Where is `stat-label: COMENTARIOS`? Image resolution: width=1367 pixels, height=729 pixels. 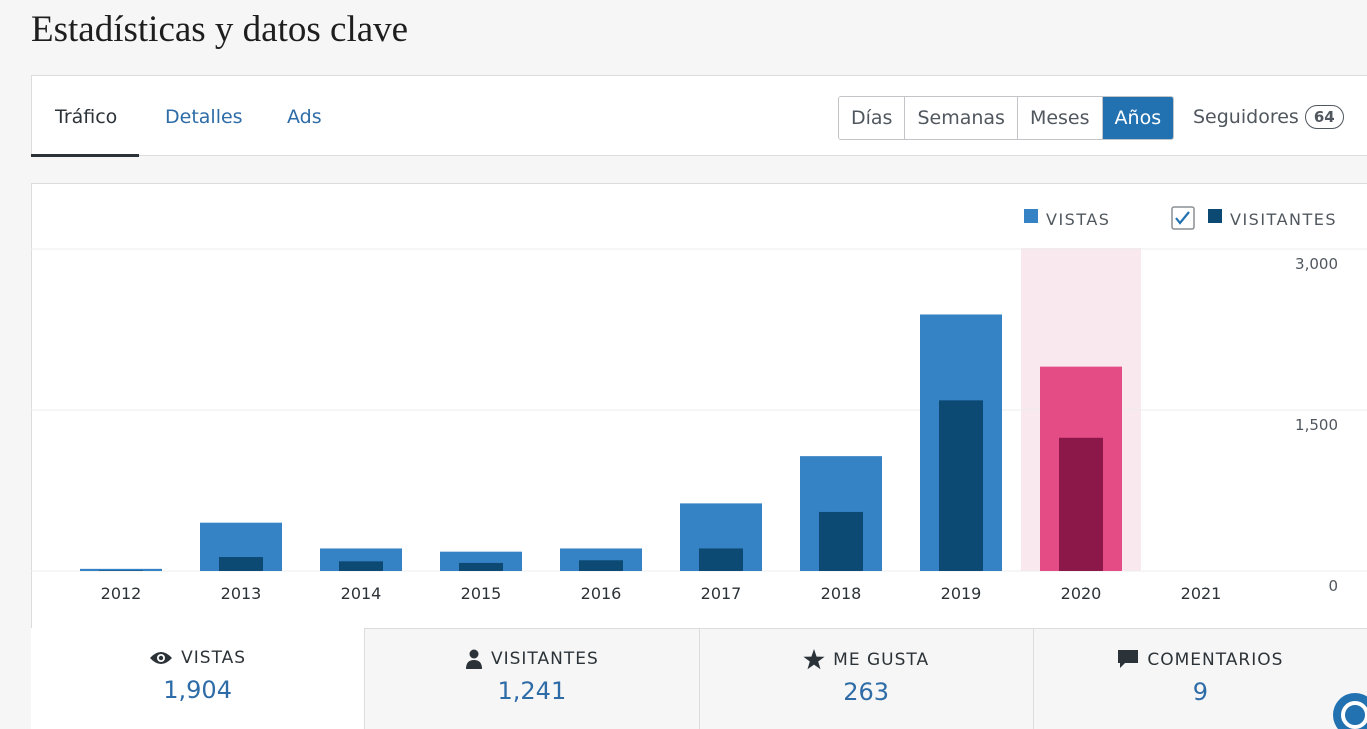
stat-label: COMENTARIOS is located at coordinates (1215, 659).